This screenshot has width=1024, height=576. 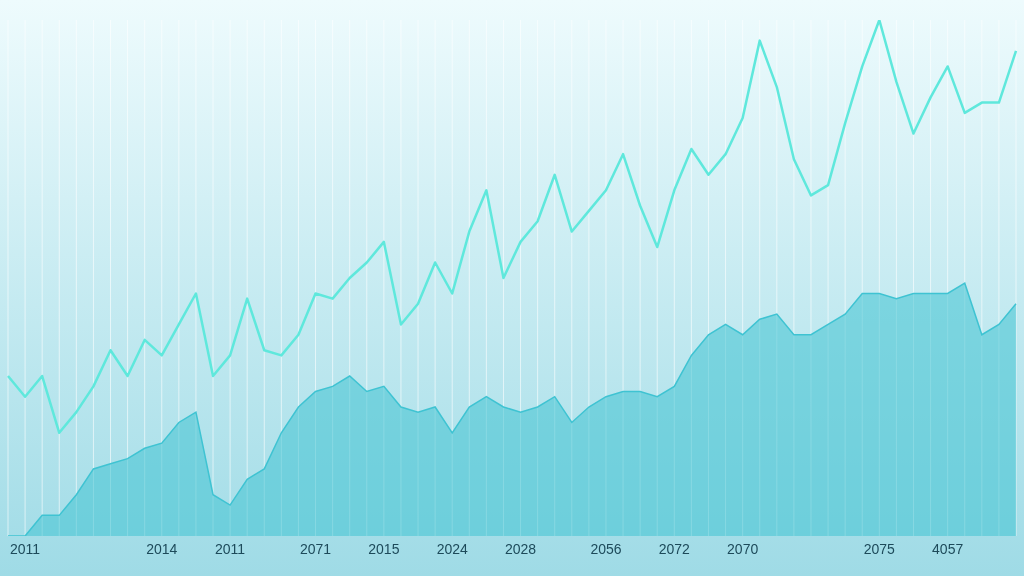 I want to click on x-tick-label: 2056, so click(x=606, y=548).